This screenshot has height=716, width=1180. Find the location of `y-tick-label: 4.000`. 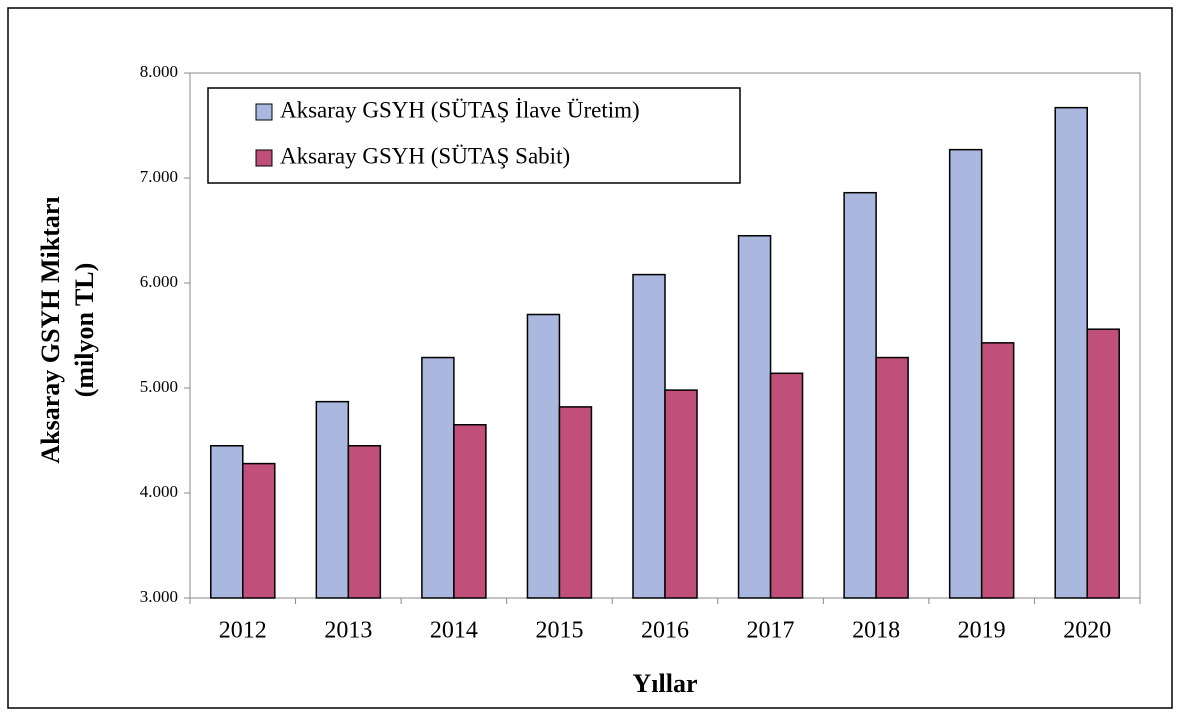

y-tick-label: 4.000 is located at coordinates (159, 491).